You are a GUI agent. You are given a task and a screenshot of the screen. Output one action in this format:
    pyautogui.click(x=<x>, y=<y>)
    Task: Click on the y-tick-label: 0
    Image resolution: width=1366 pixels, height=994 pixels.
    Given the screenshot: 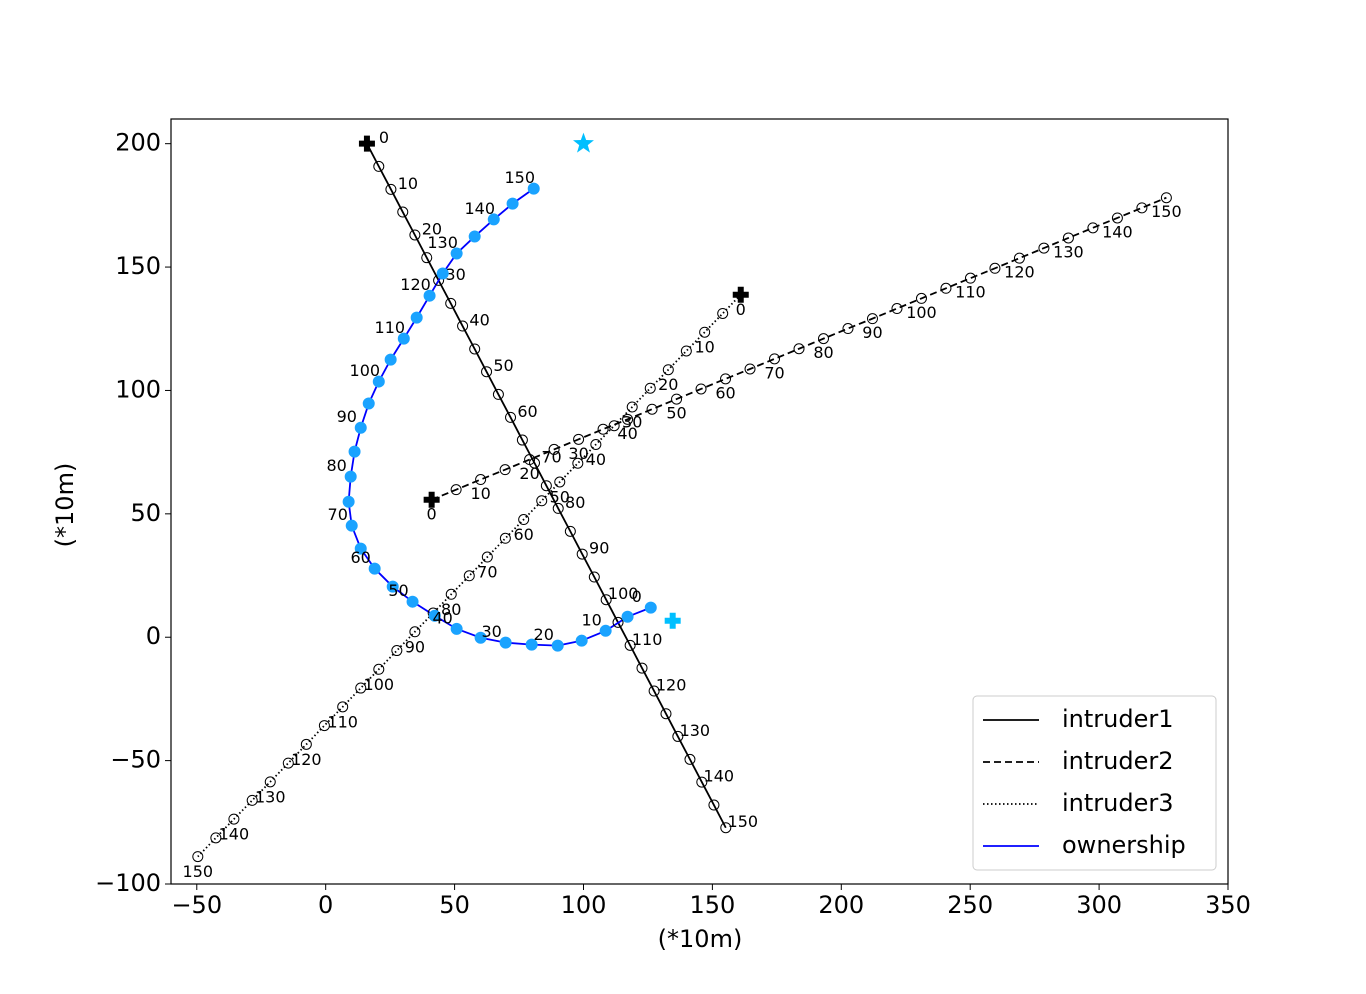 What is the action you would take?
    pyautogui.click(x=153, y=636)
    